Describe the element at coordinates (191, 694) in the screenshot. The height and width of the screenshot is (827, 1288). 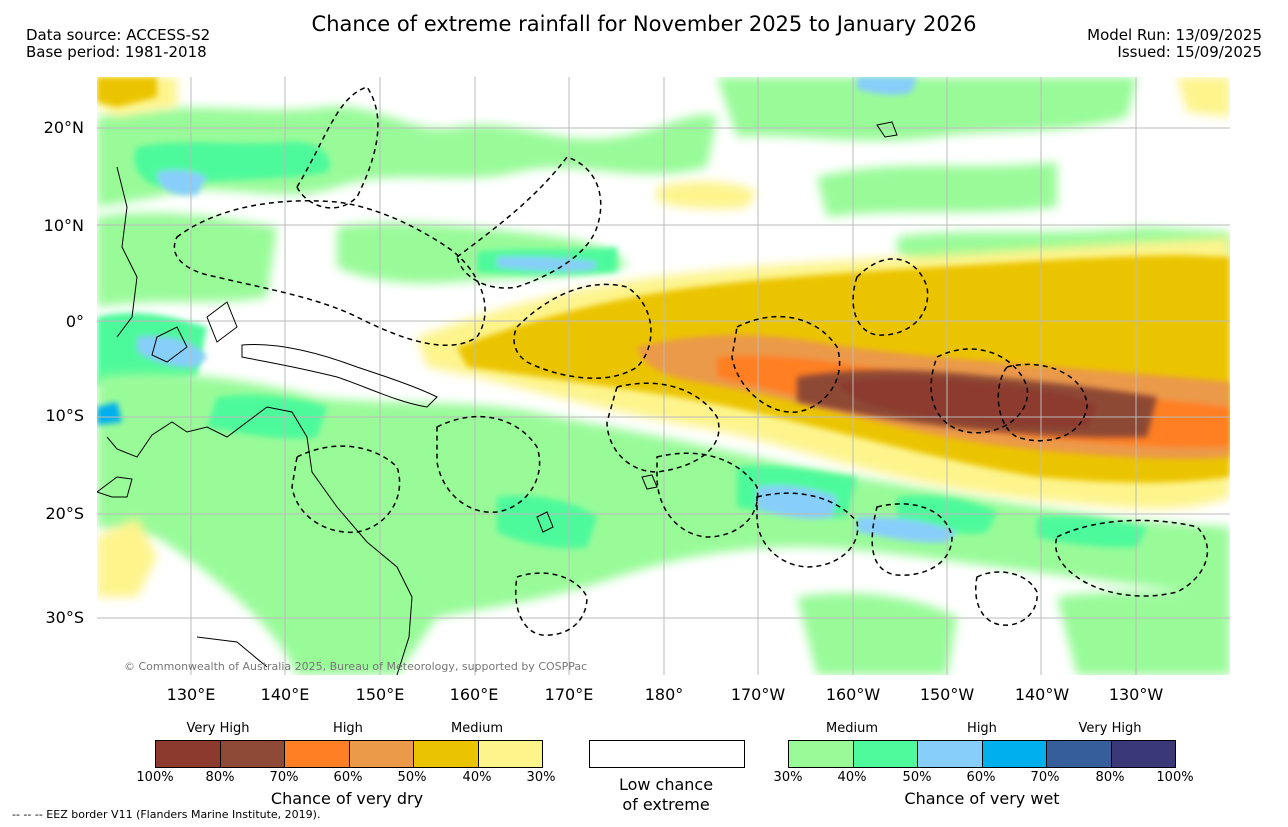
I see `lon-label-130e: 130°E` at that location.